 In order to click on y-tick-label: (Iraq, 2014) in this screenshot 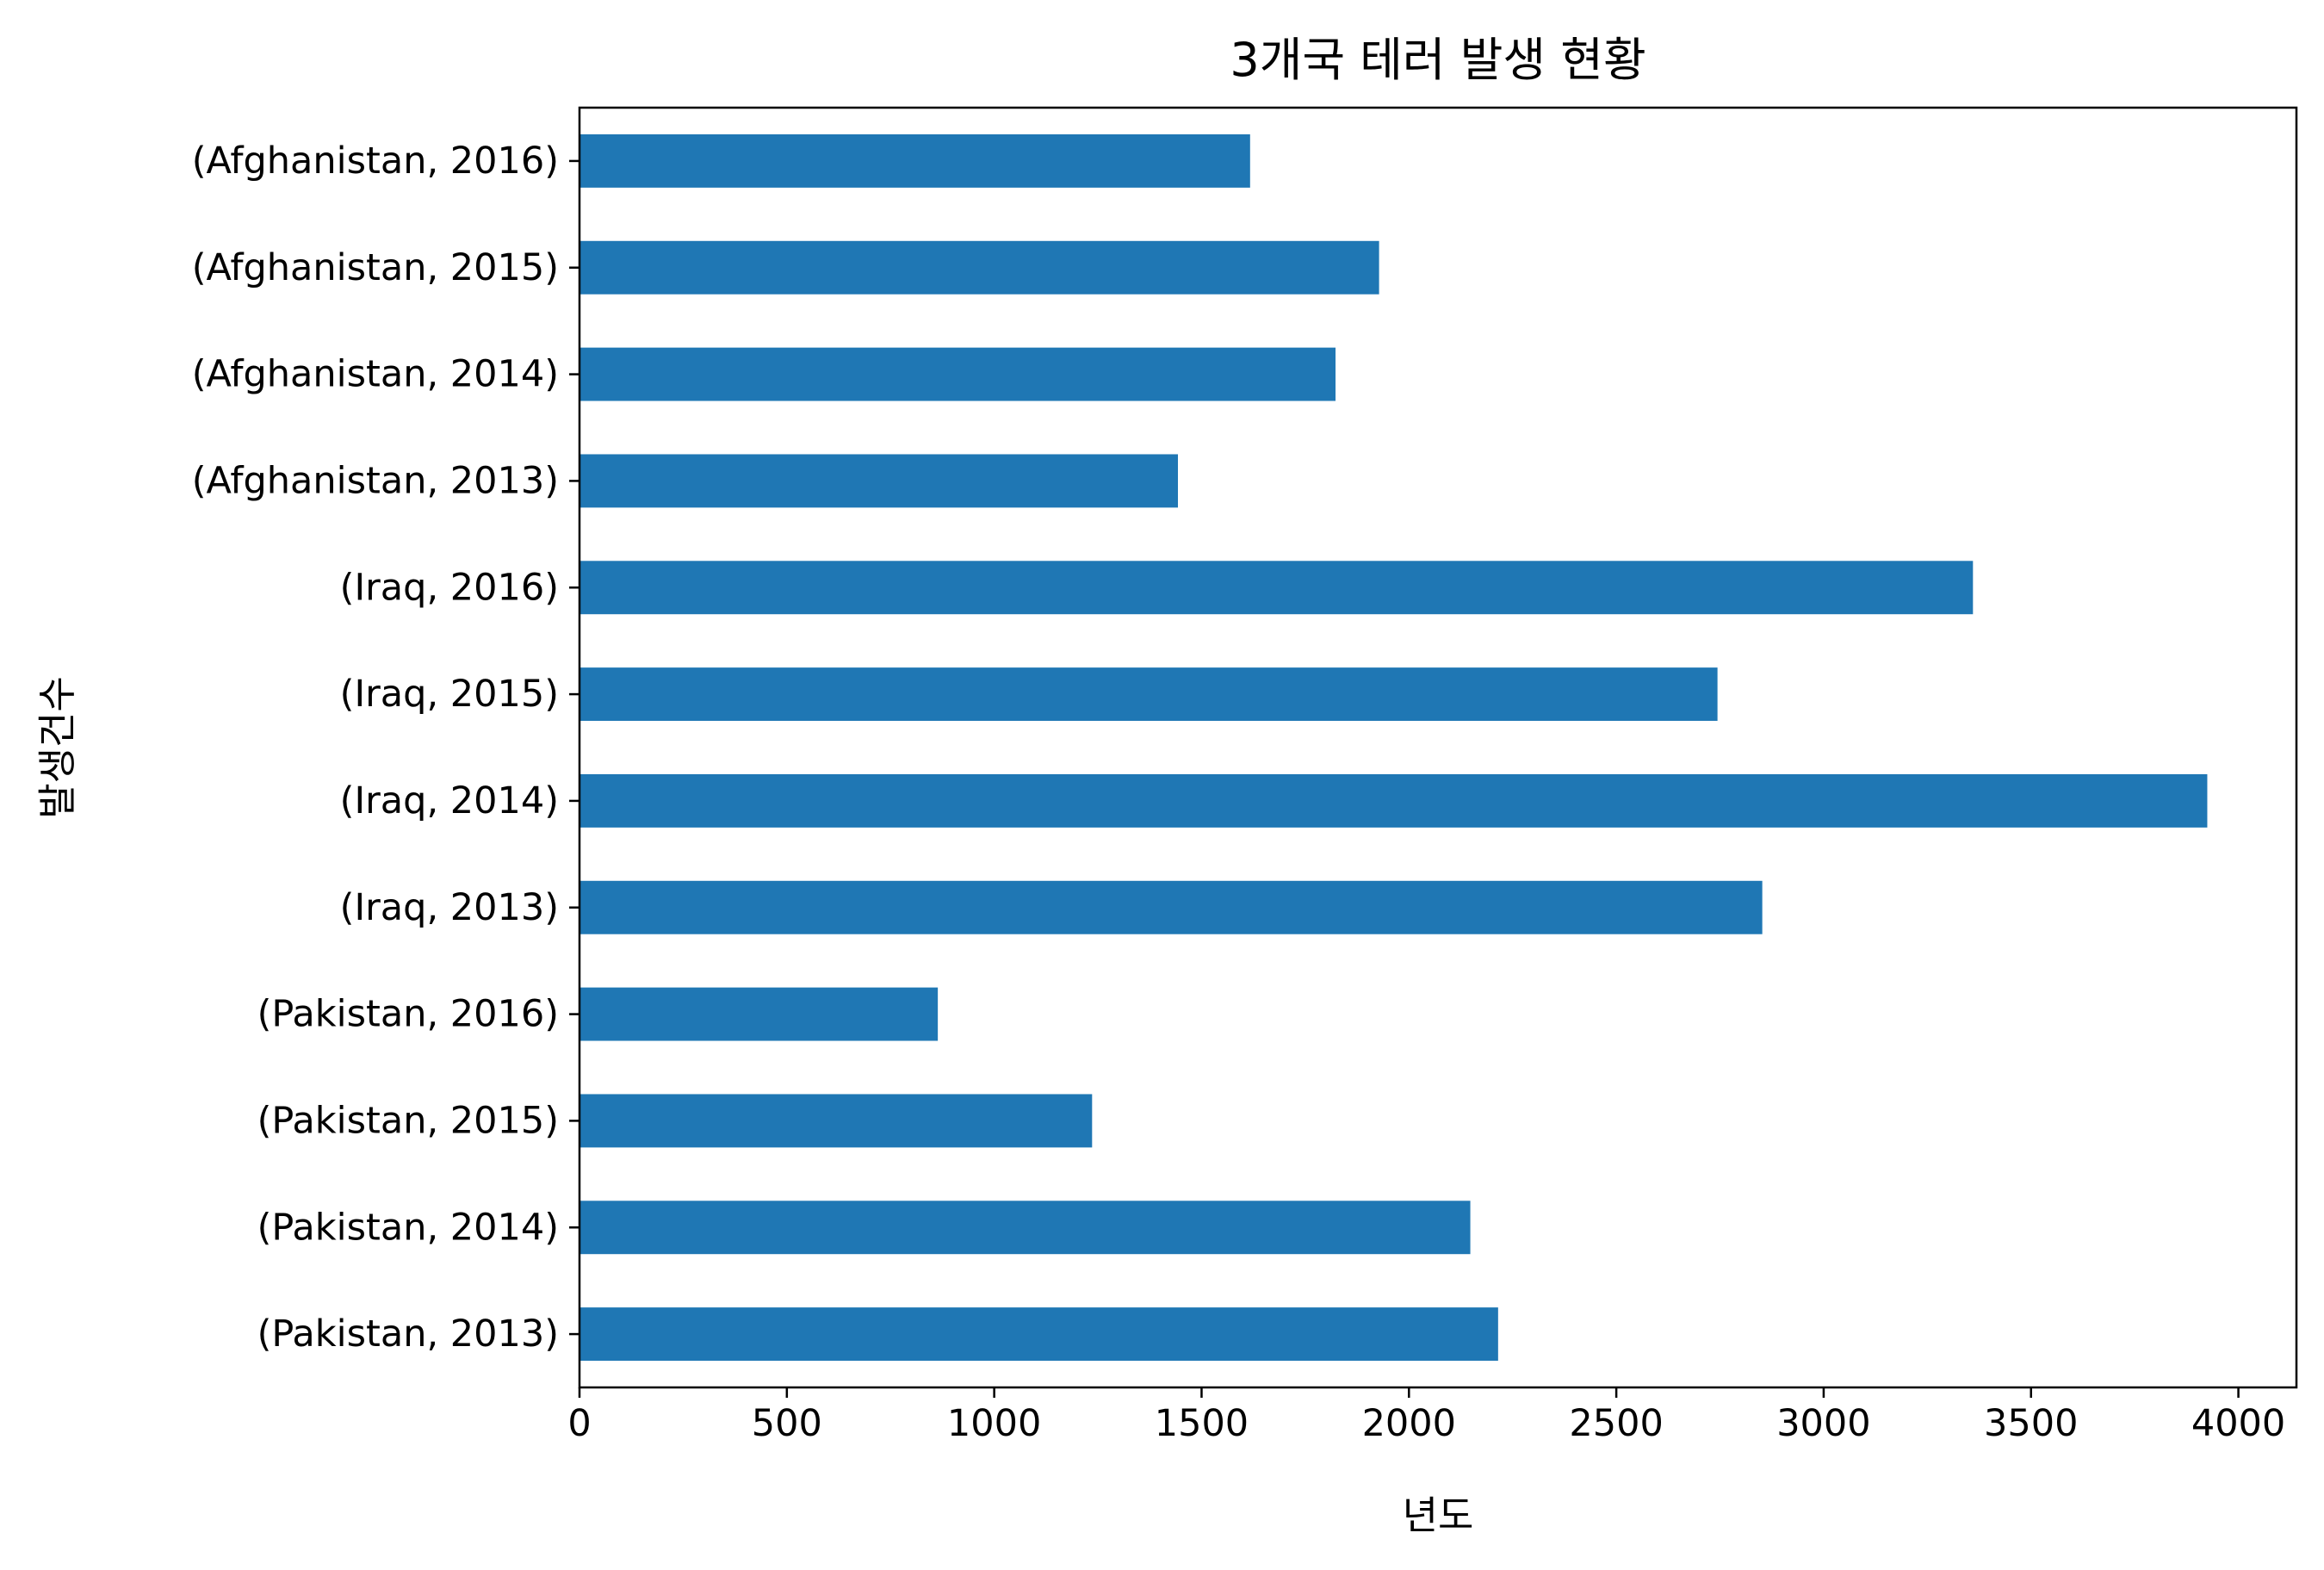, I will do `click(449, 801)`.